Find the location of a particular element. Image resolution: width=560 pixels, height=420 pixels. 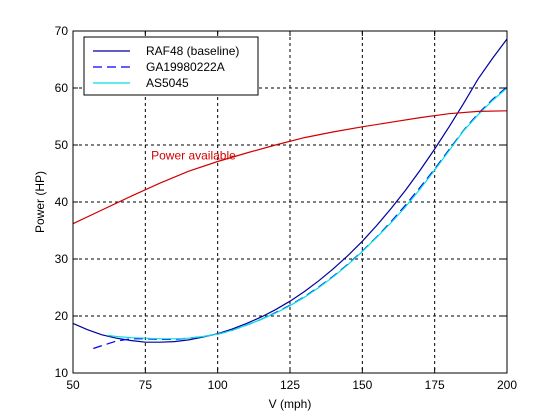

x-tick-label: 50 is located at coordinates (73, 385).